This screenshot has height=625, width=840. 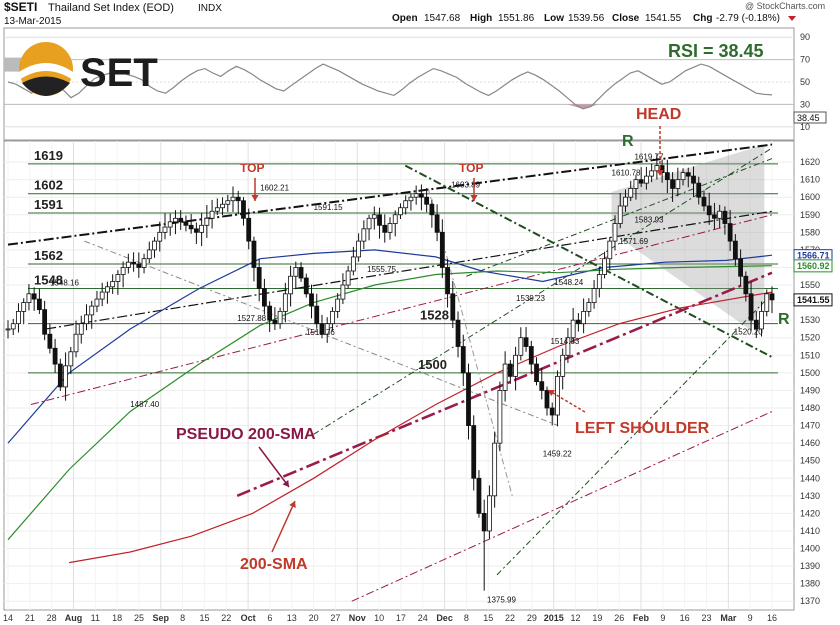 I want to click on left-shoulder-annotation: LEFT SHOULDER, so click(x=642, y=428).